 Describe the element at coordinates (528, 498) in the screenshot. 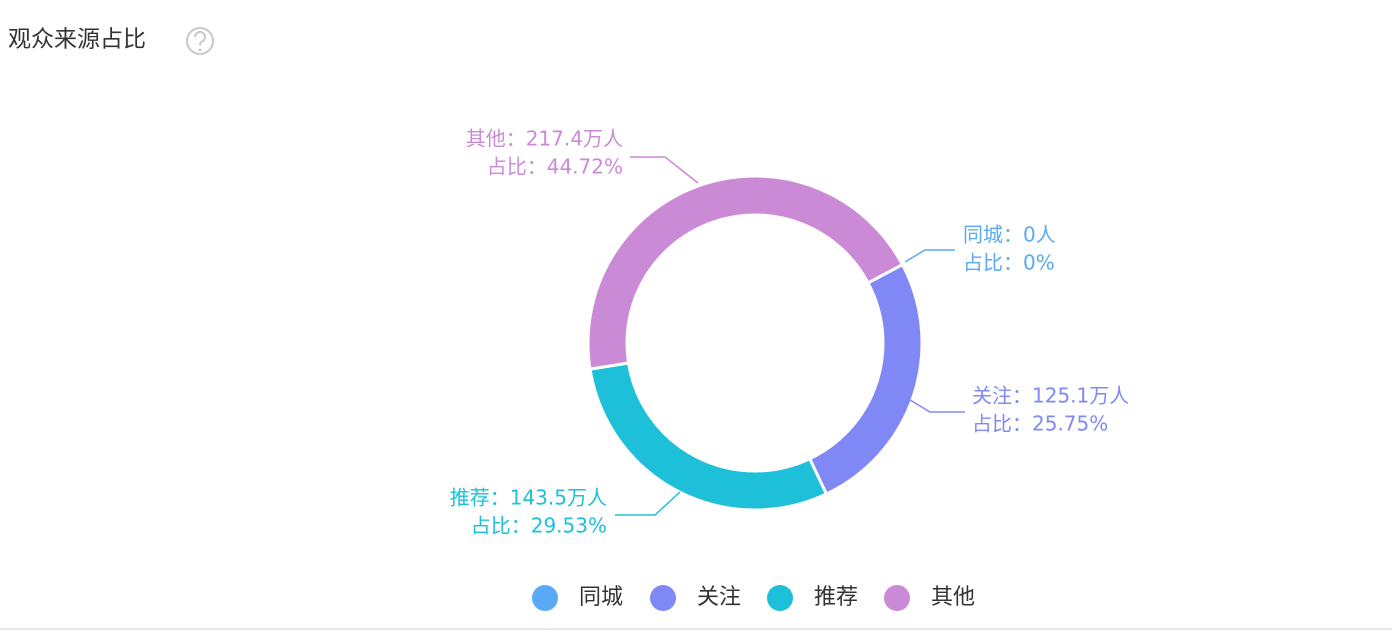

I see `data-label: 推荐：143.5万人` at that location.